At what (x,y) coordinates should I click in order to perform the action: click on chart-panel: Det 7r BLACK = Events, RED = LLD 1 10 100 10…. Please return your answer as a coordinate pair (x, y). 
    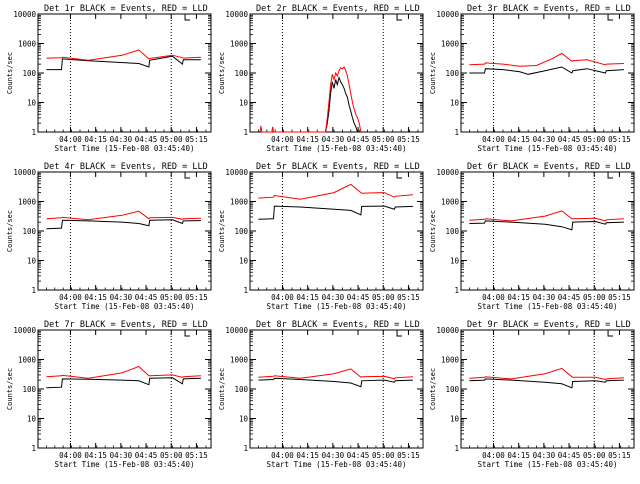
    Looking at the image, I should click on (109, 394).